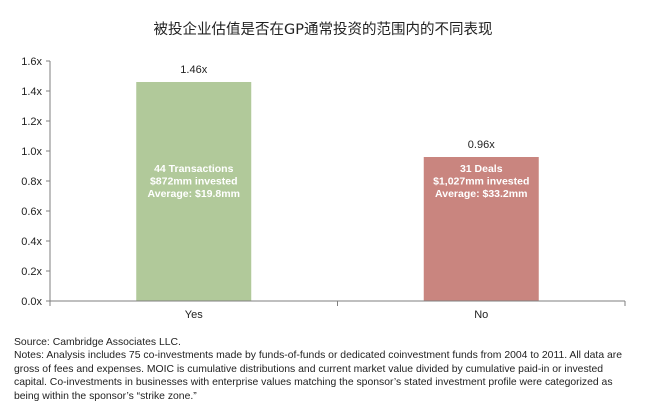  I want to click on x-category-label: No, so click(481, 315).